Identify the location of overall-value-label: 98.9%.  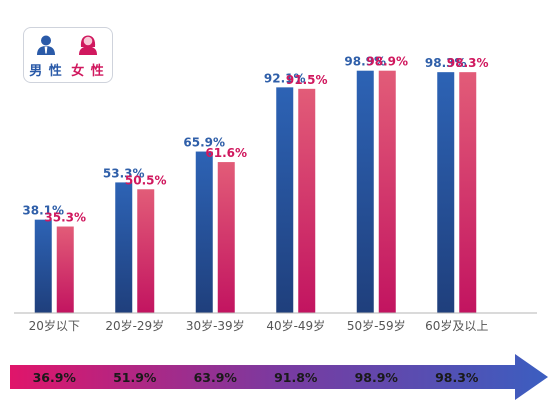
(377, 377).